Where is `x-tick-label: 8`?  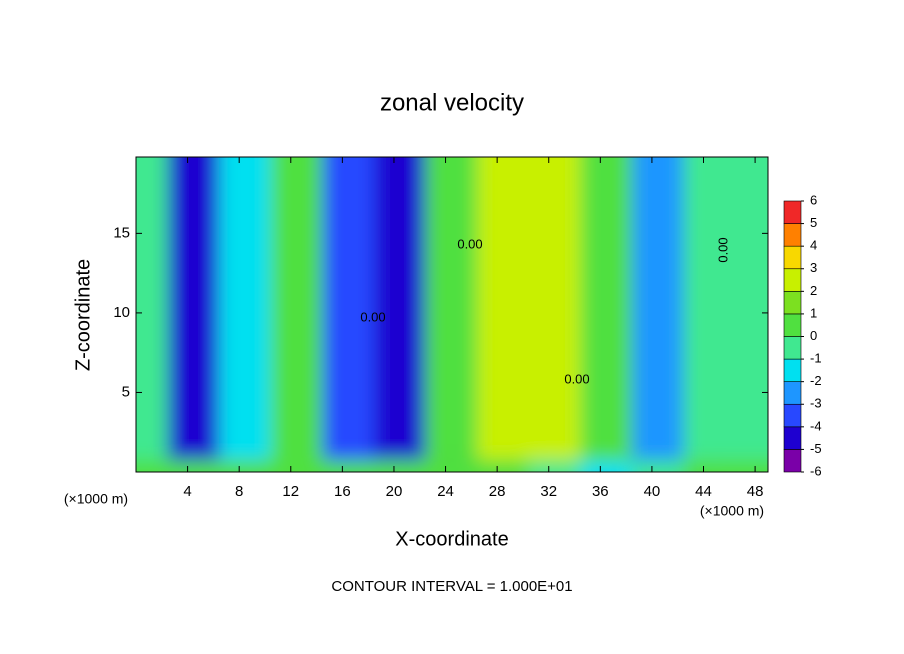 x-tick-label: 8 is located at coordinates (239, 491).